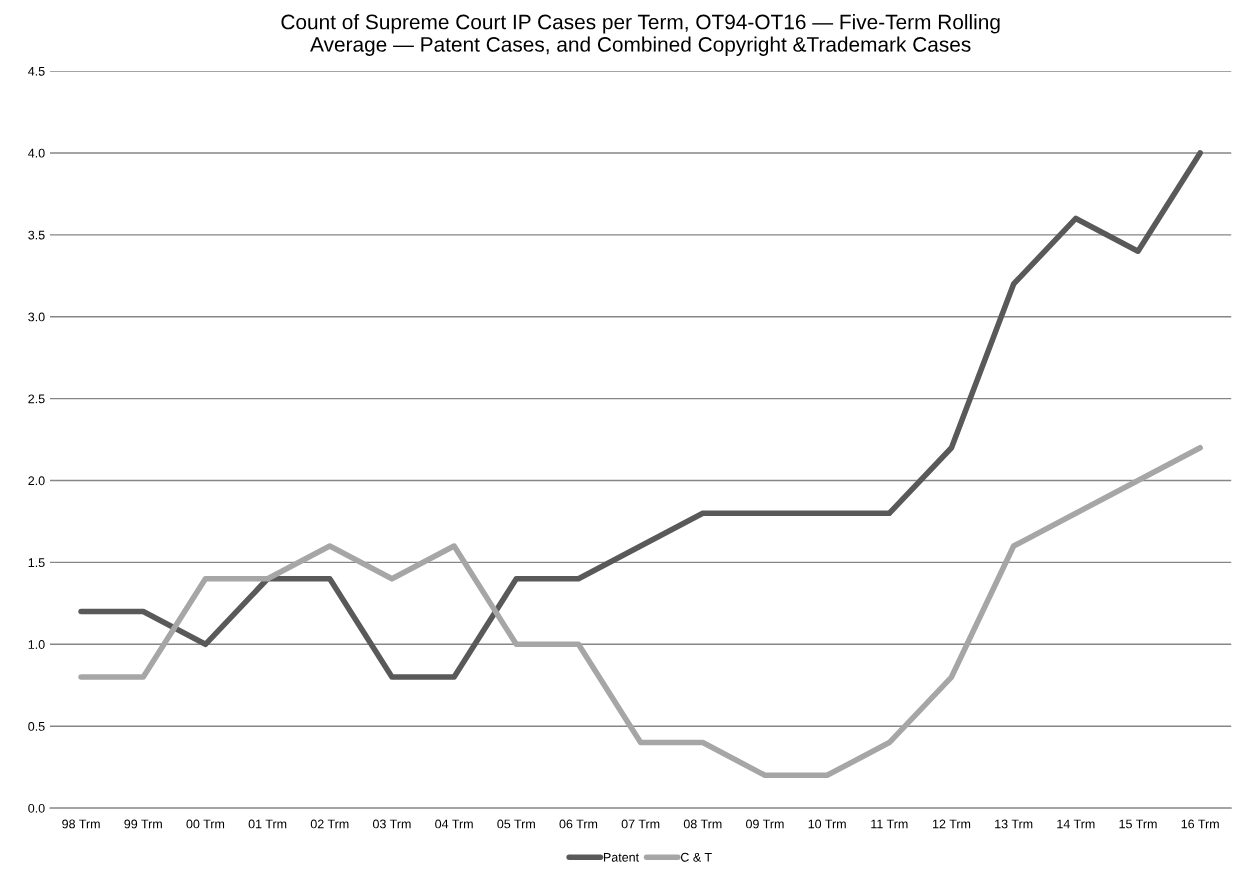  What do you see at coordinates (36, 317) in the screenshot?
I see `y-tick-label: 3.0` at bounding box center [36, 317].